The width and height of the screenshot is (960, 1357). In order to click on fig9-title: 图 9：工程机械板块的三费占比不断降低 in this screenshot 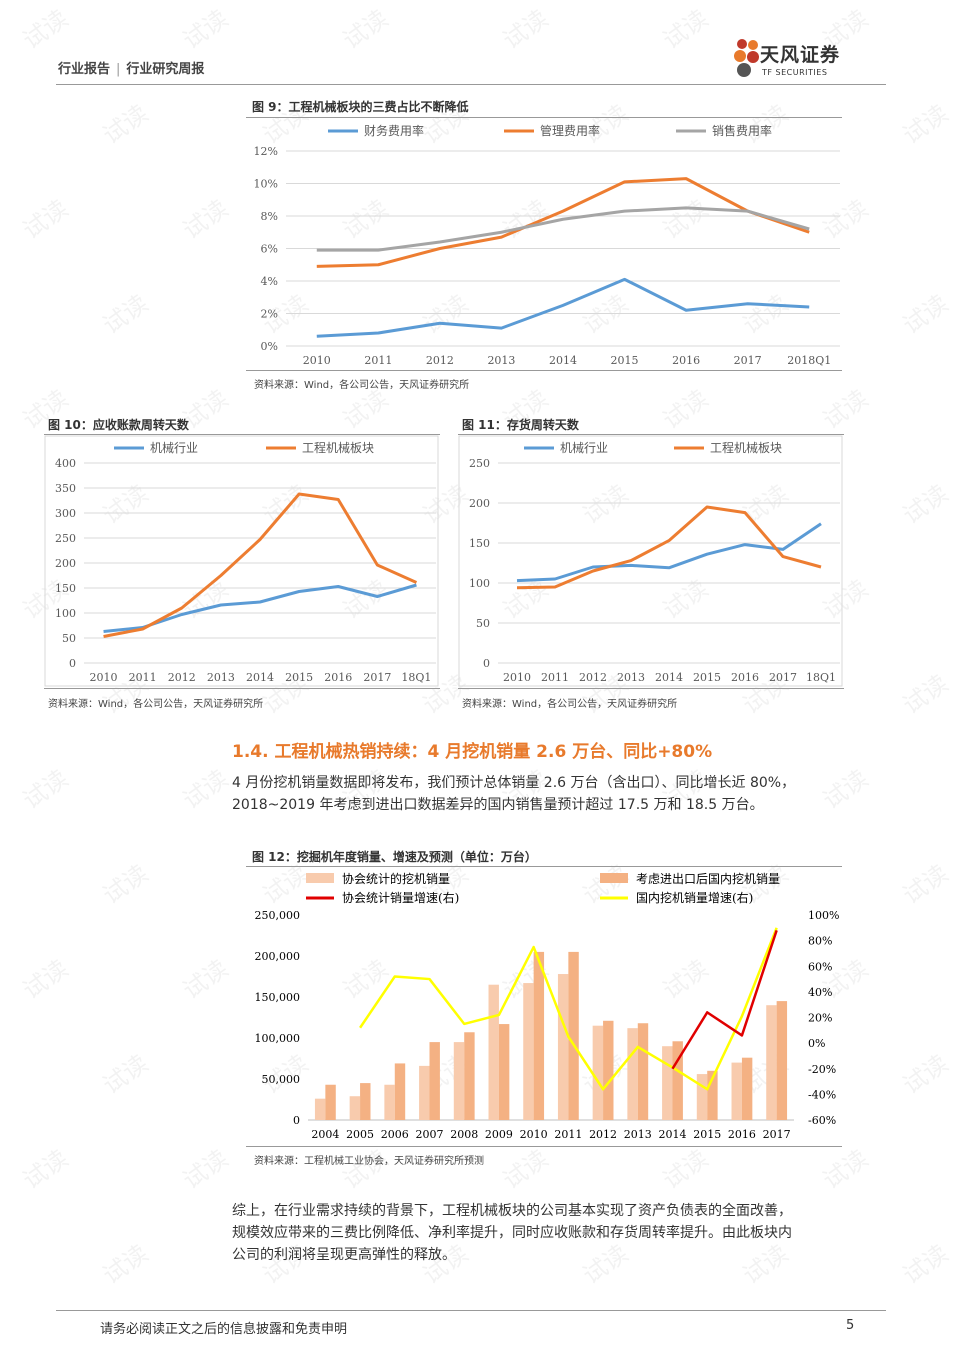, I will do `click(360, 107)`.